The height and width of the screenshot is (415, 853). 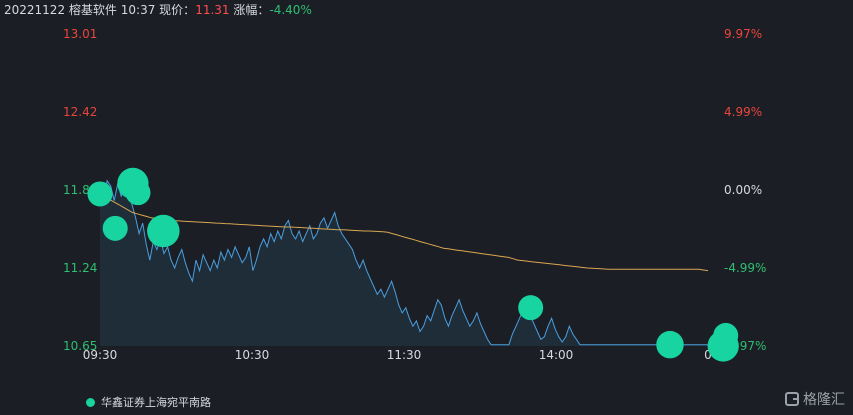 What do you see at coordinates (824, 400) in the screenshot?
I see `logo-text: 格隆汇` at bounding box center [824, 400].